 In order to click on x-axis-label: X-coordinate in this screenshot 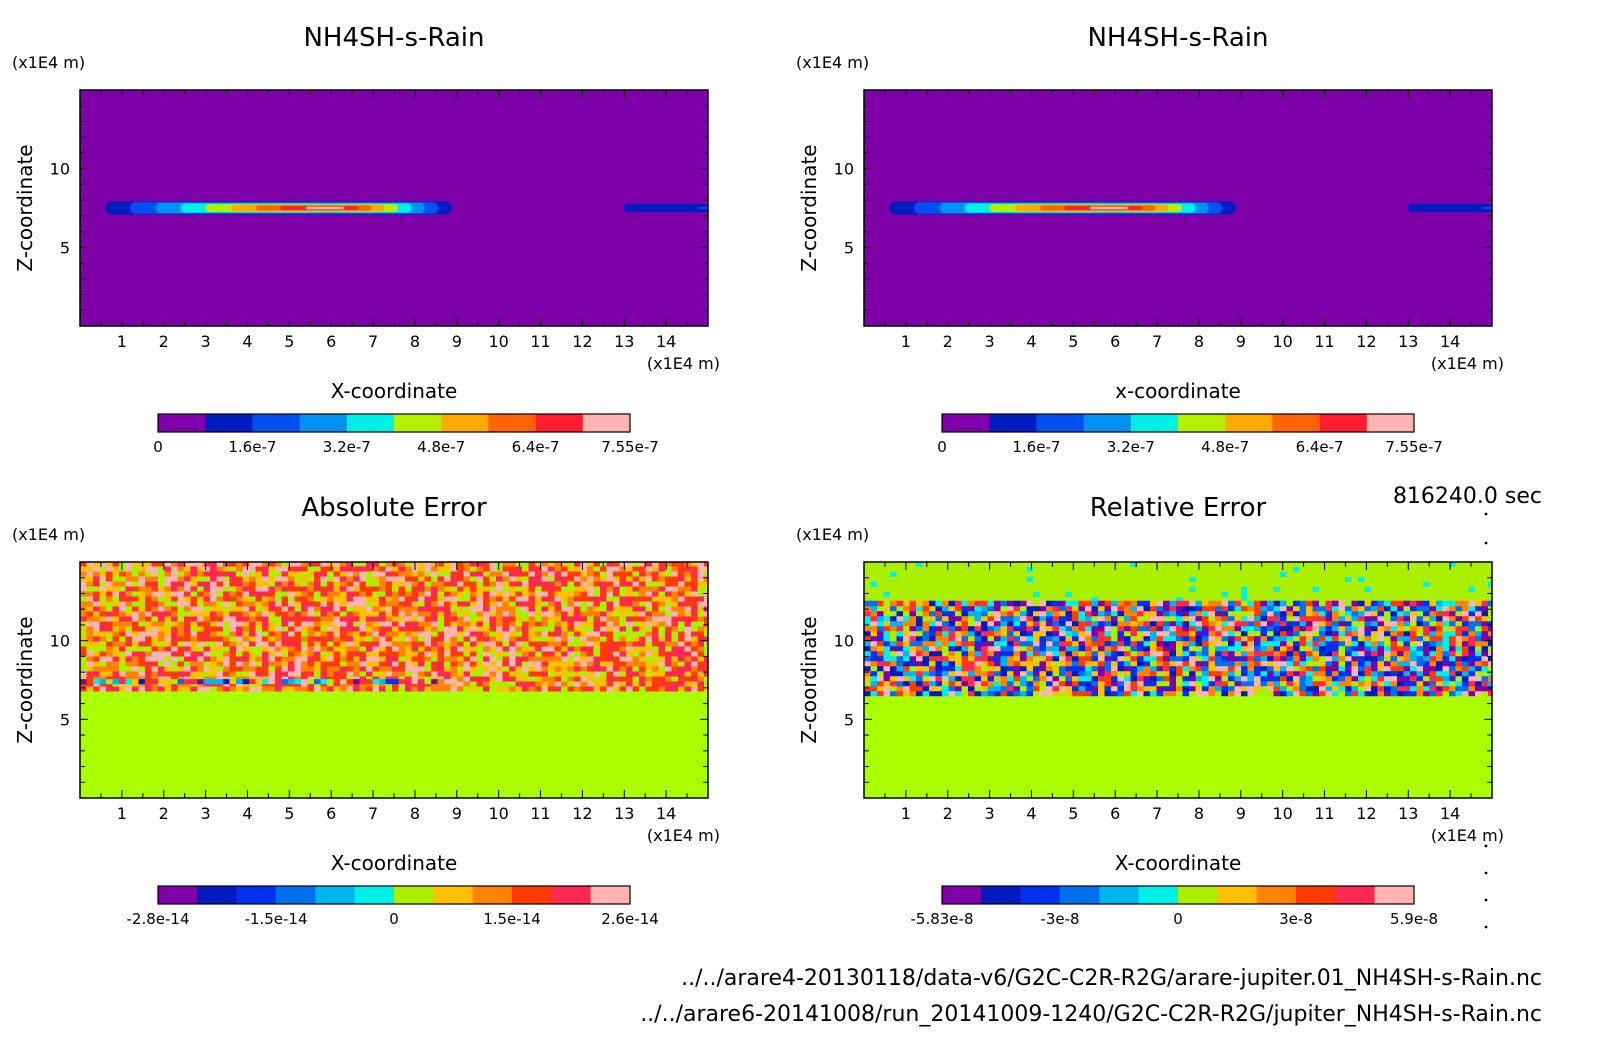, I will do `click(394, 863)`.